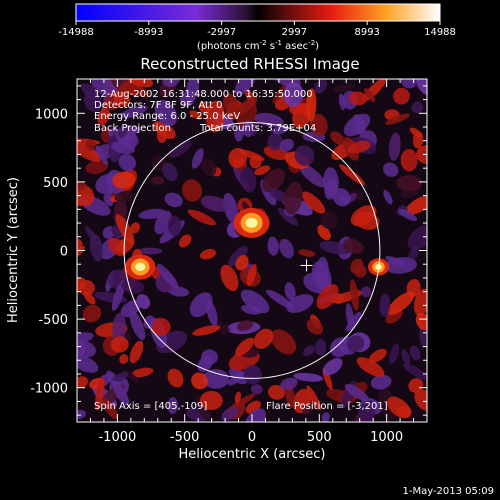 The width and height of the screenshot is (500, 500). What do you see at coordinates (252, 454) in the screenshot?
I see `x-axis-label: Heliocentric X (arcsec)` at bounding box center [252, 454].